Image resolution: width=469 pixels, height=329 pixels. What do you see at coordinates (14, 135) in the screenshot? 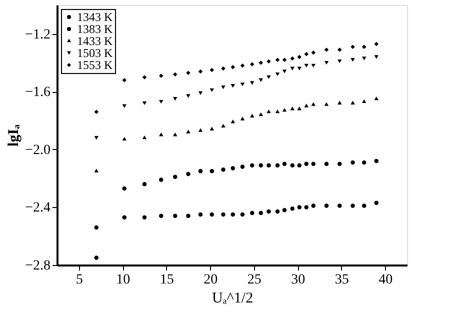
I see `y-axis-title: lgIₐ` at bounding box center [14, 135].